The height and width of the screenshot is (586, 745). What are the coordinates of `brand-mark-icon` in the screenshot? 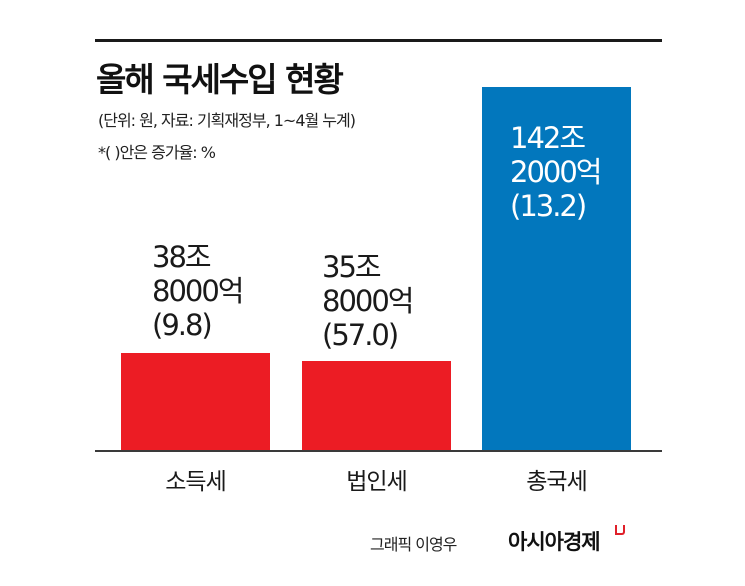 It's located at (620, 530).